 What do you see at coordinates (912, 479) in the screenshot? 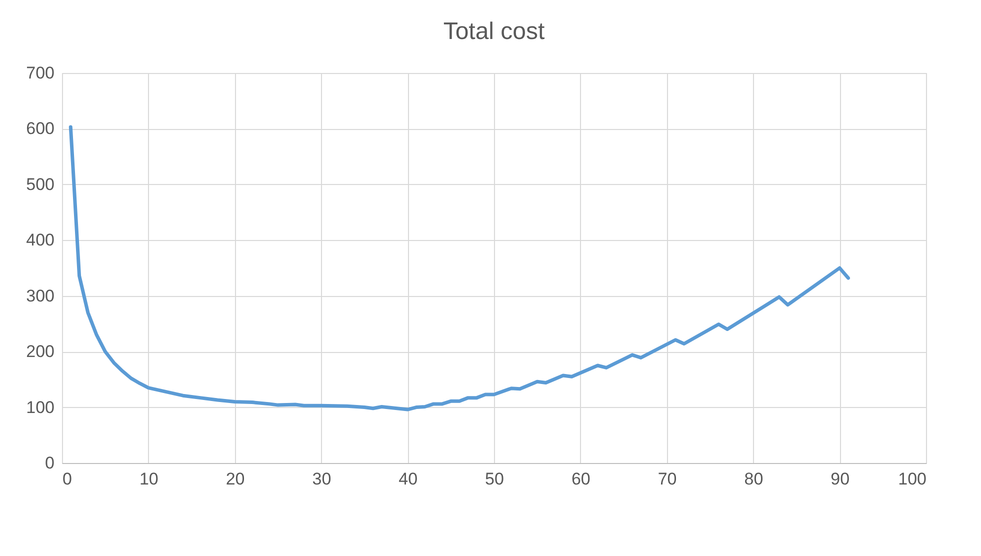
I see `x-tick-label: 100` at bounding box center [912, 479].